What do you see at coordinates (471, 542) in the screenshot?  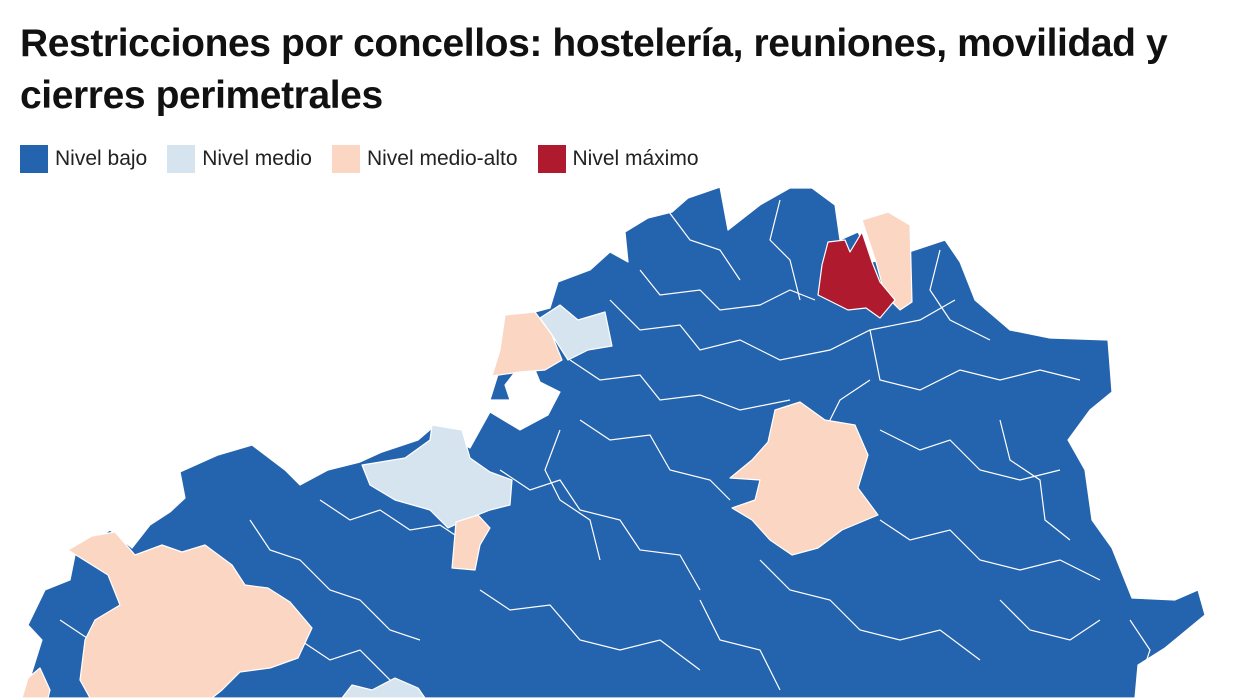 I see `region-medio-alto-small` at bounding box center [471, 542].